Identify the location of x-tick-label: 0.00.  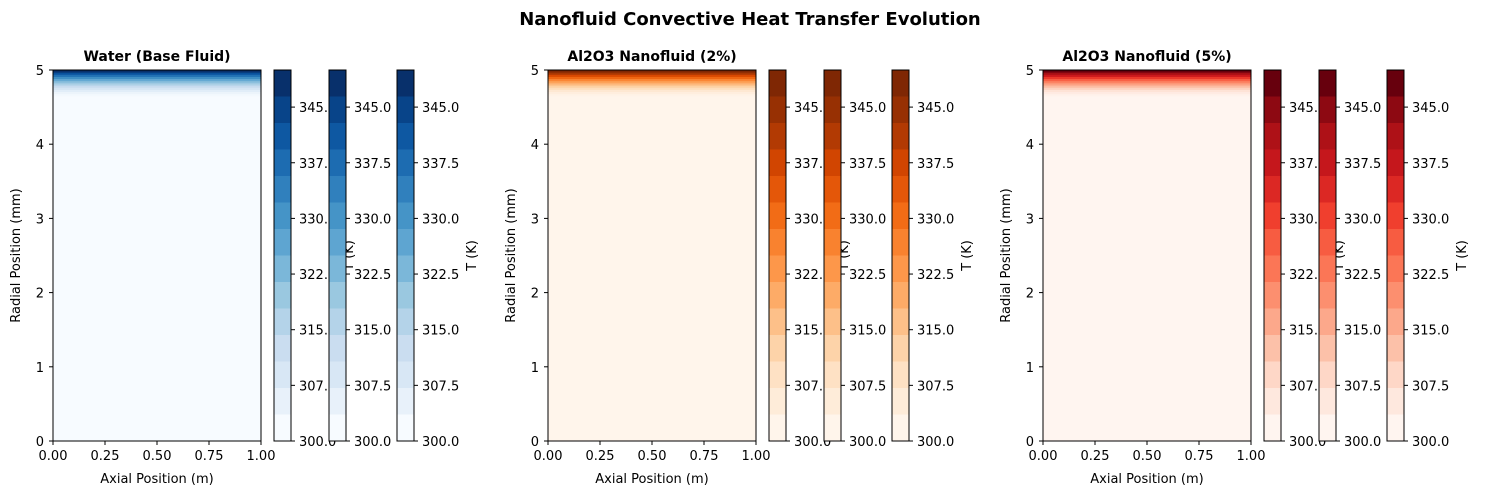
(53, 456).